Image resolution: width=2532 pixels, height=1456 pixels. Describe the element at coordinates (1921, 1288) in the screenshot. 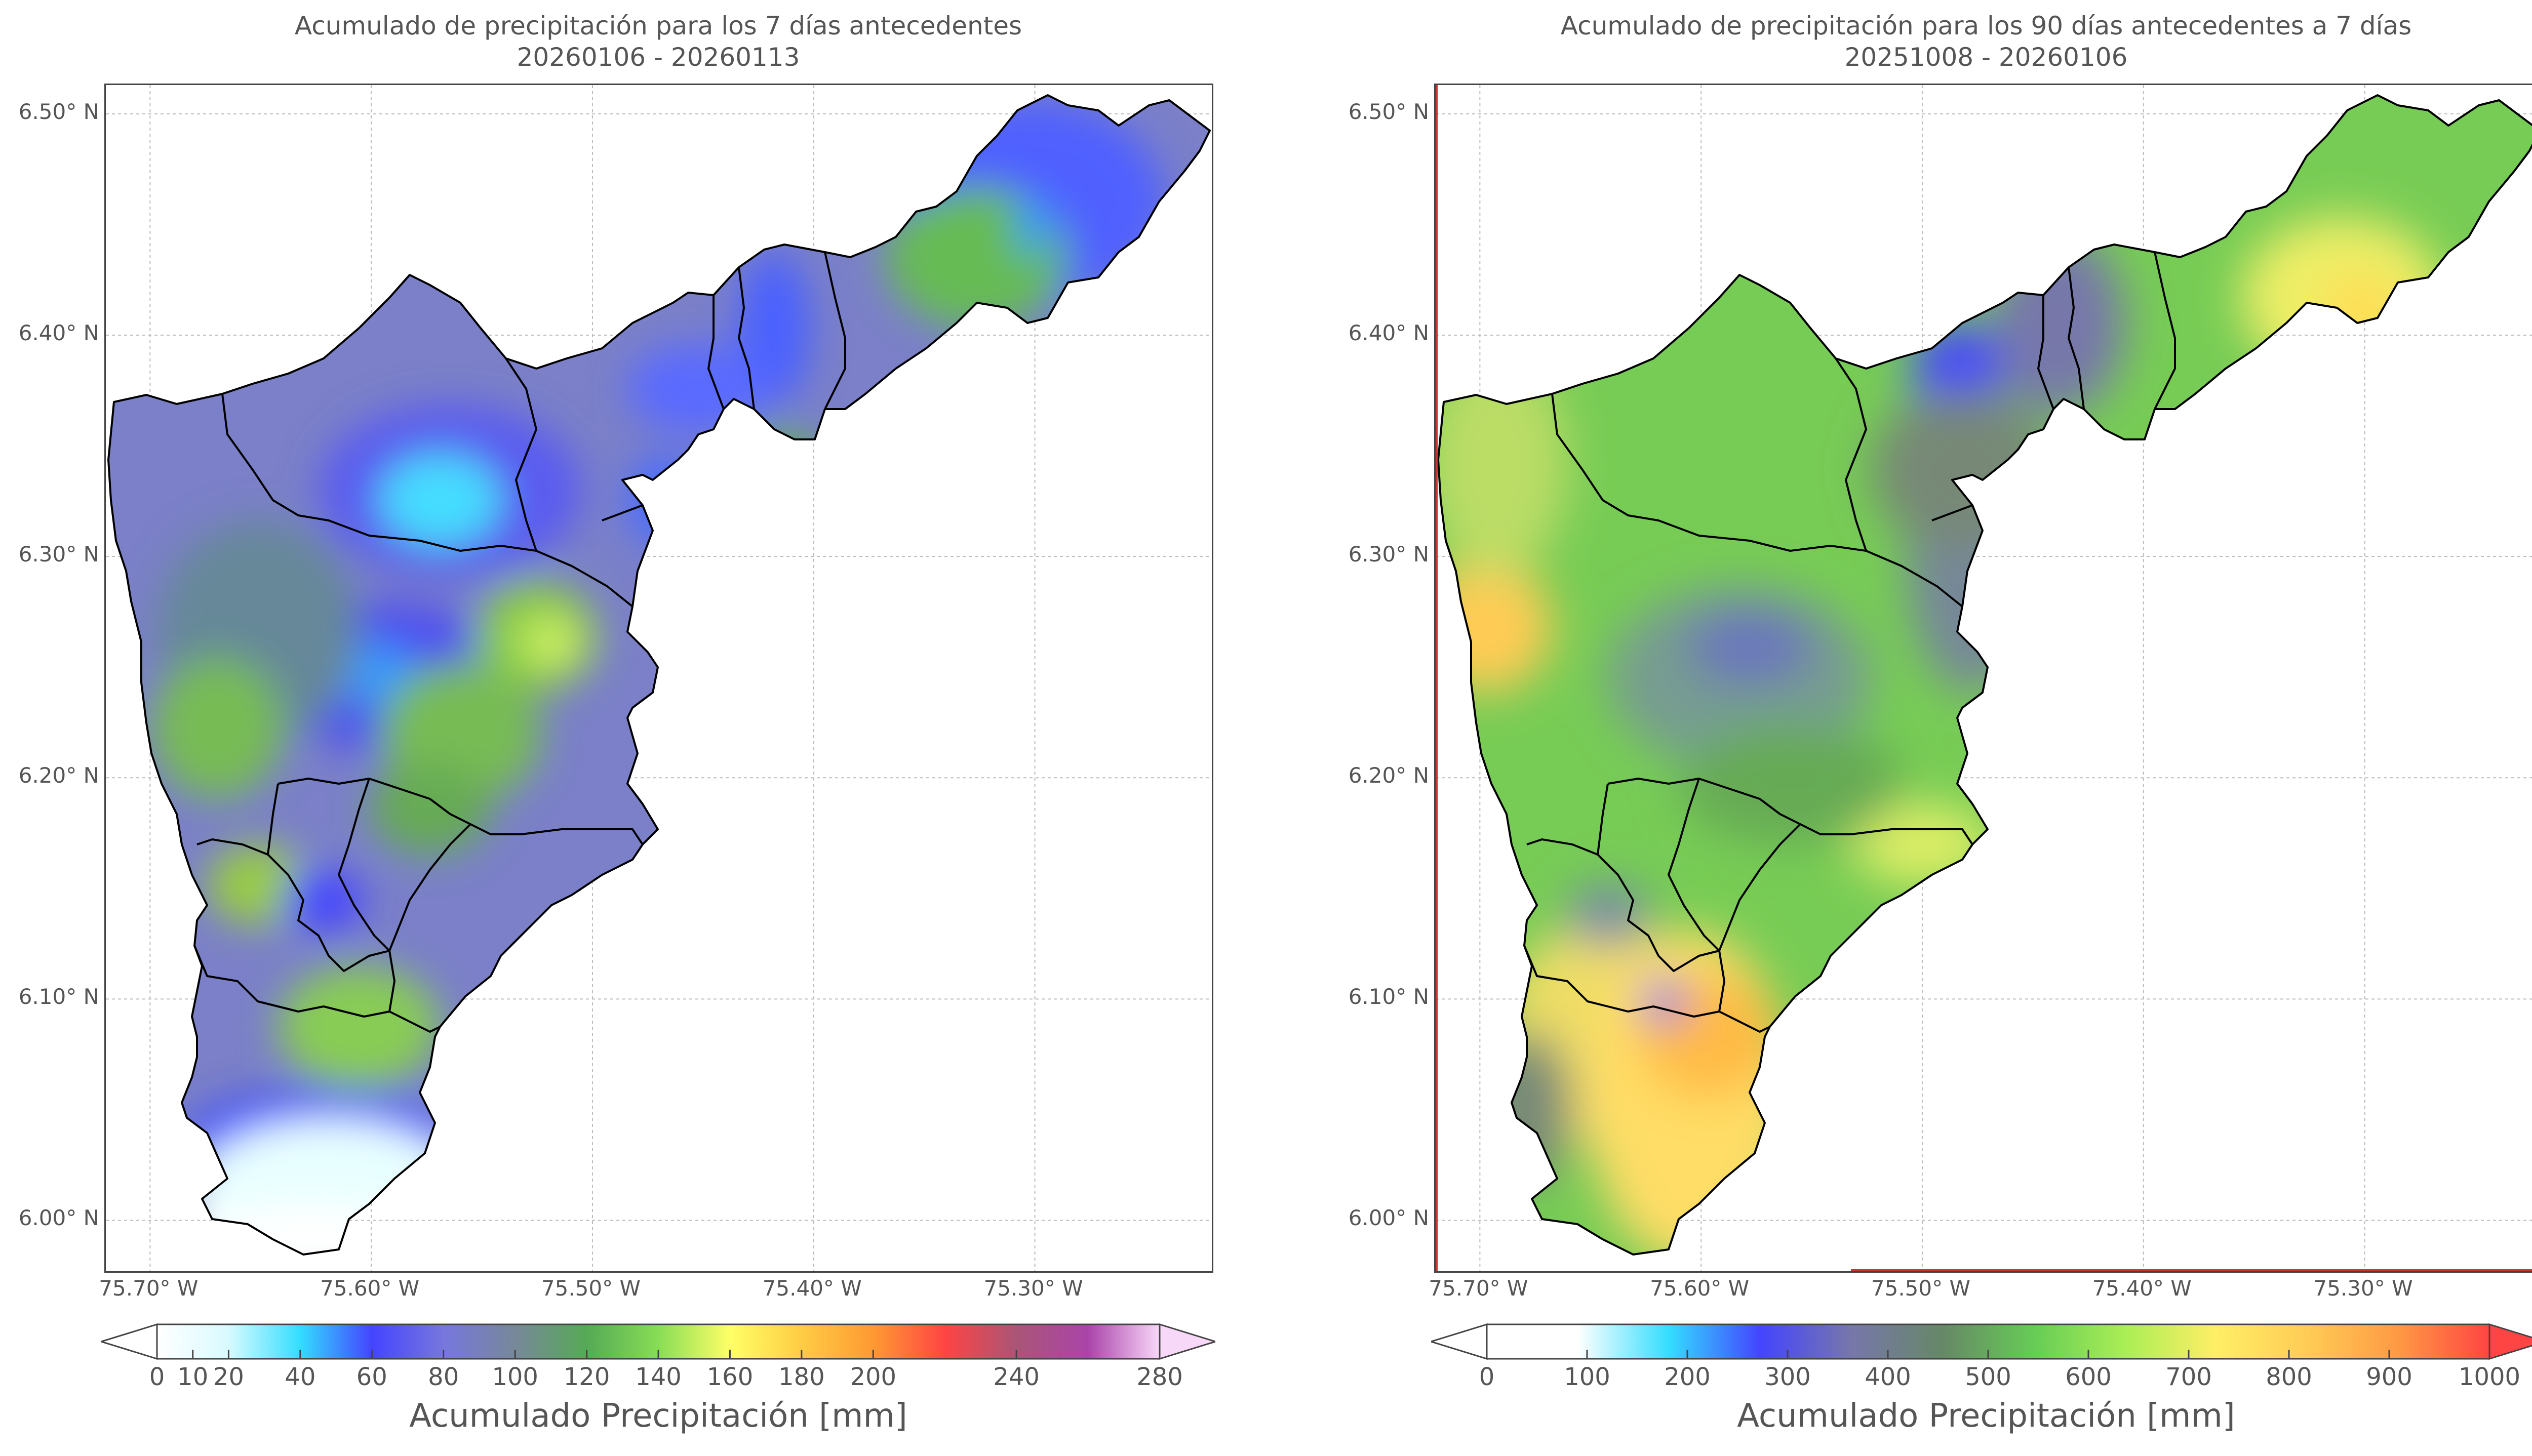

I see `lon-tick-label: 75.50° W` at that location.